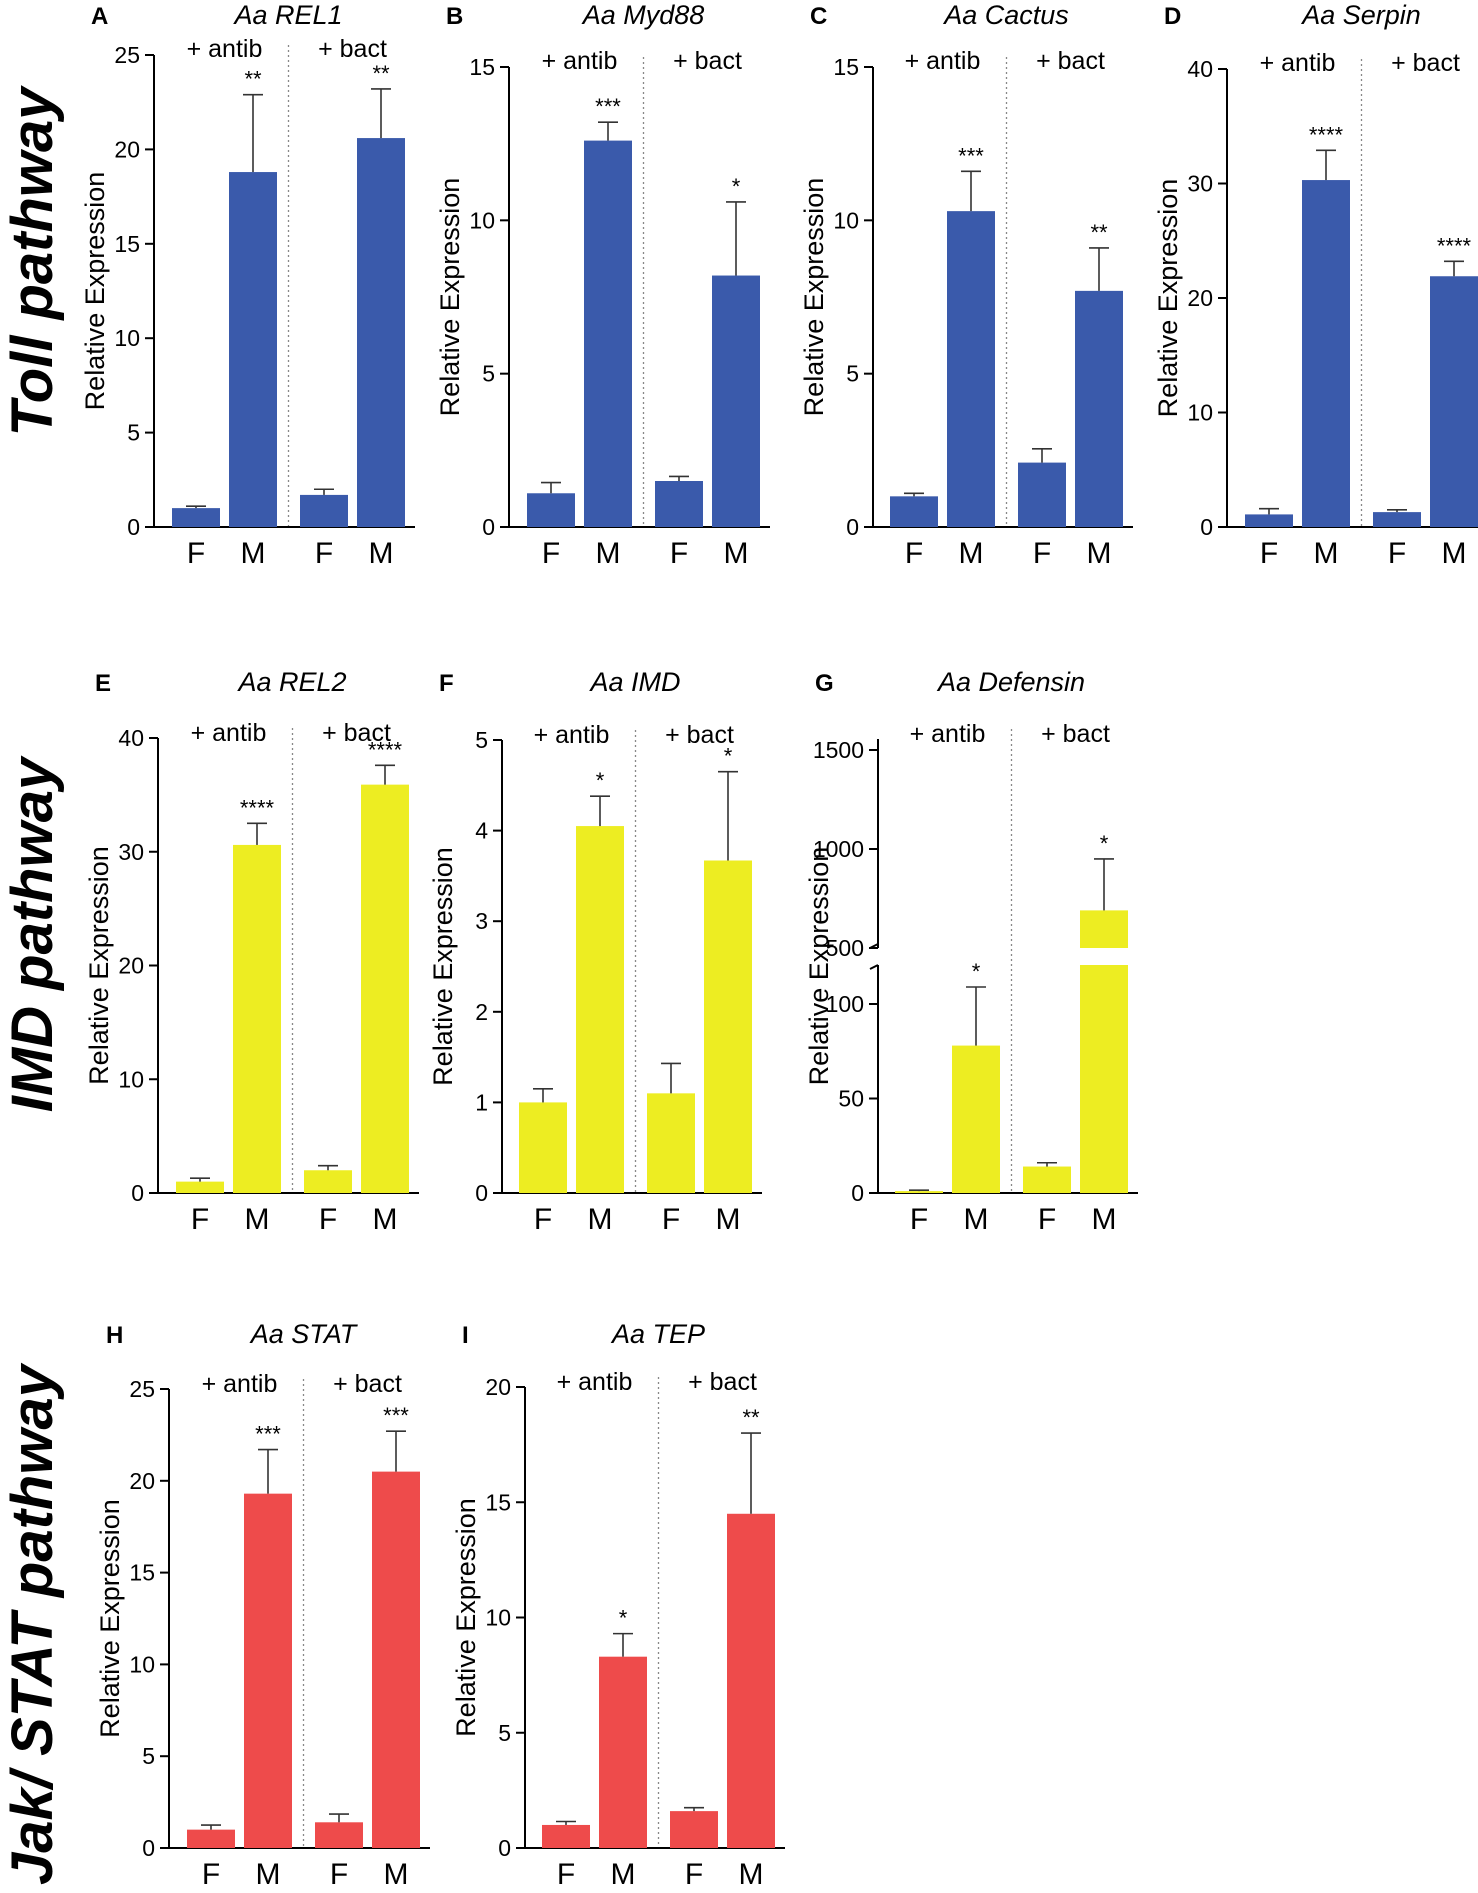  What do you see at coordinates (838, 750) in the screenshot?
I see `y-tick-label: 1500` at bounding box center [838, 750].